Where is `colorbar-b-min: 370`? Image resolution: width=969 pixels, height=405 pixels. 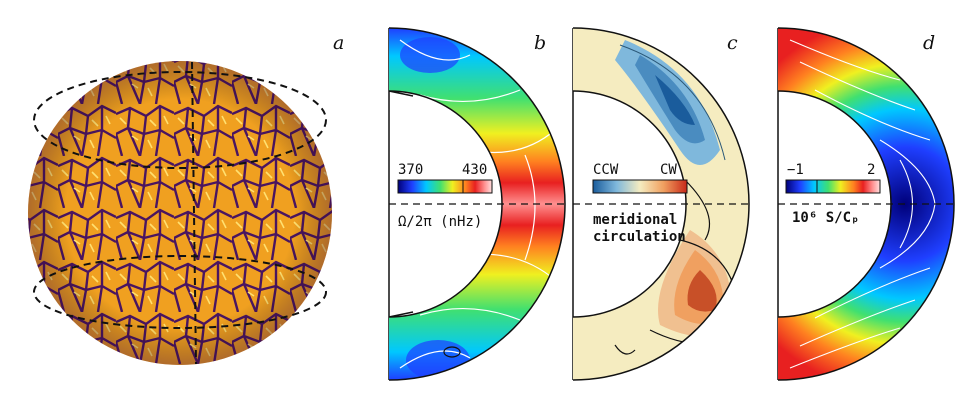 colorbar-b-min: 370 is located at coordinates (410, 170).